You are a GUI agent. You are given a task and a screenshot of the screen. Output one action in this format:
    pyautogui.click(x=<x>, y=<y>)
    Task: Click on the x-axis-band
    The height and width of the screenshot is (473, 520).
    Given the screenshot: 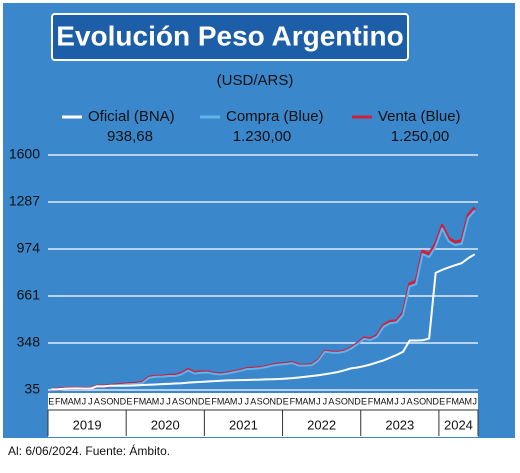 What is the action you would take?
    pyautogui.click(x=263, y=415)
    